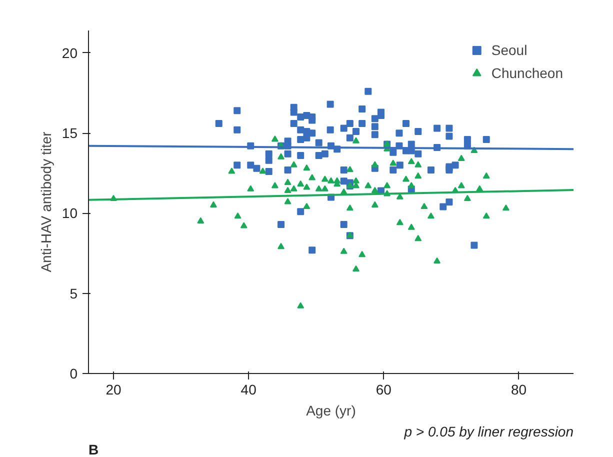  I want to click on y-tick-label: 20, so click(70, 52).